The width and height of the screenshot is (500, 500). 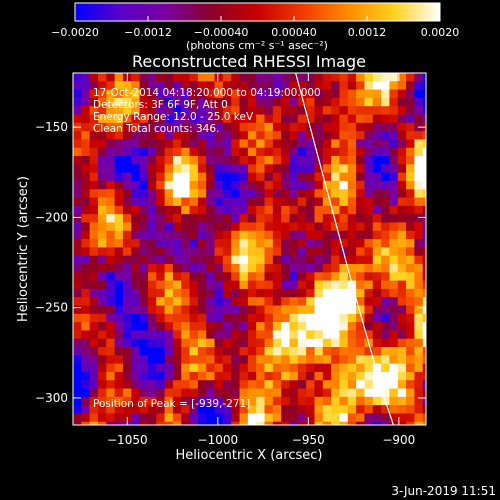 What do you see at coordinates (398, 440) in the screenshot?
I see `x-tick-label: −900` at bounding box center [398, 440].